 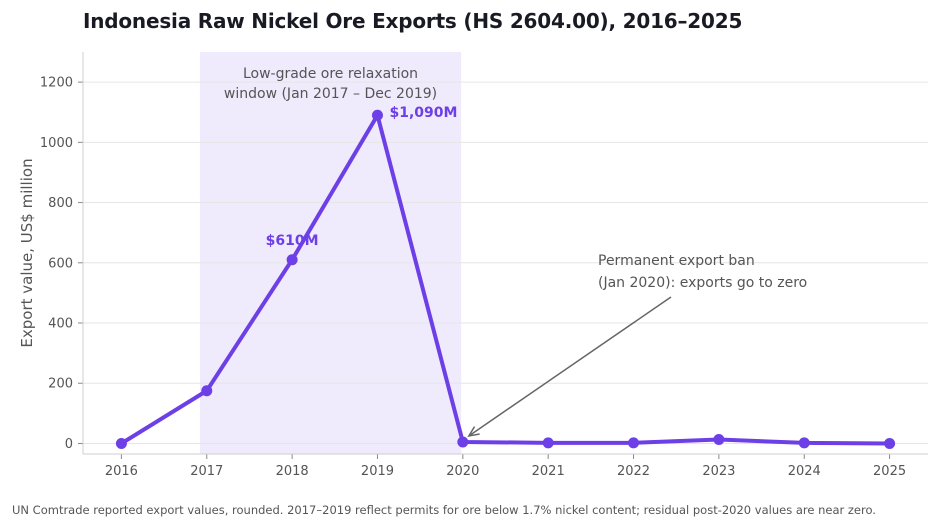 I want to click on y-tick-label: 1200, so click(x=56, y=83).